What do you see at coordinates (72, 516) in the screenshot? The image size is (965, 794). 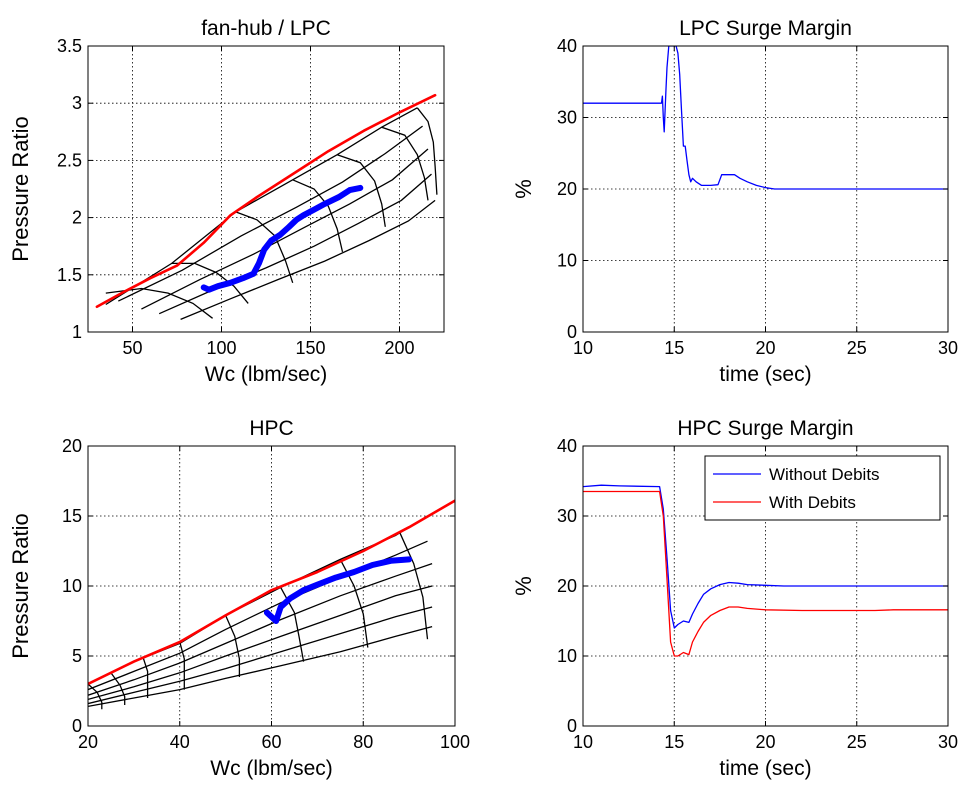 I see `y-tick-label: 15` at bounding box center [72, 516].